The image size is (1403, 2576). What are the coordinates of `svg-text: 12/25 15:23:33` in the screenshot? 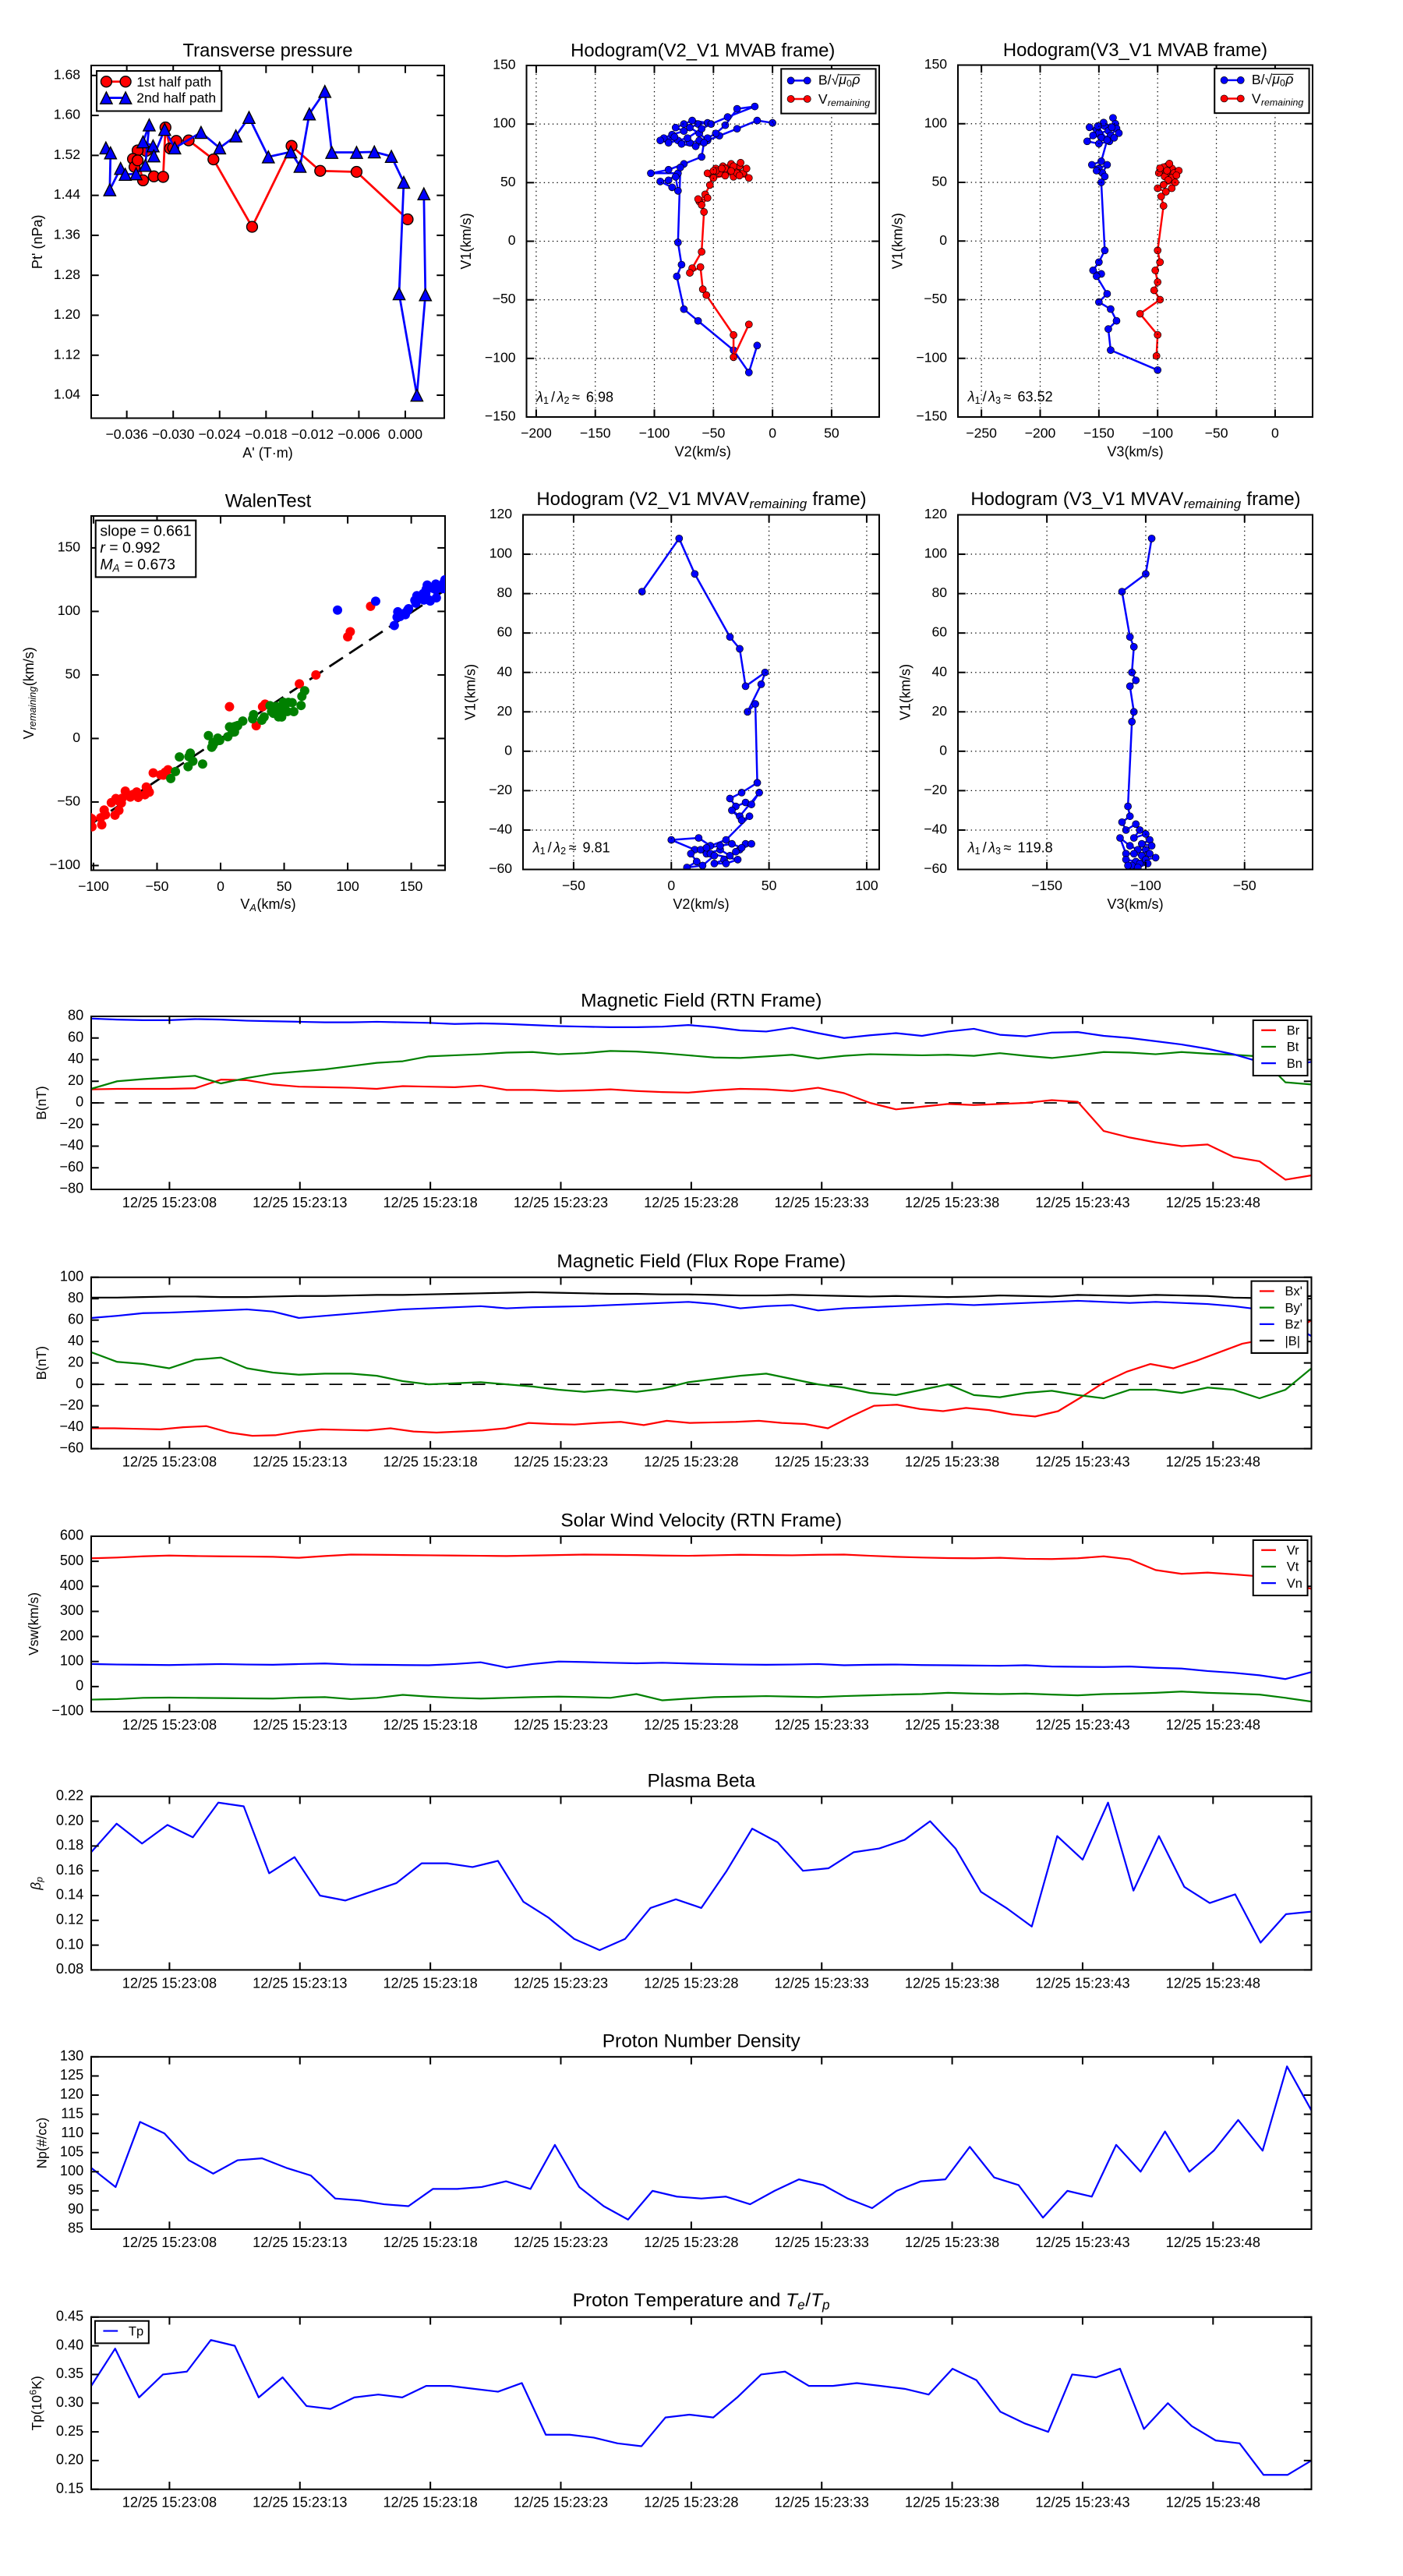 It's located at (822, 2503).